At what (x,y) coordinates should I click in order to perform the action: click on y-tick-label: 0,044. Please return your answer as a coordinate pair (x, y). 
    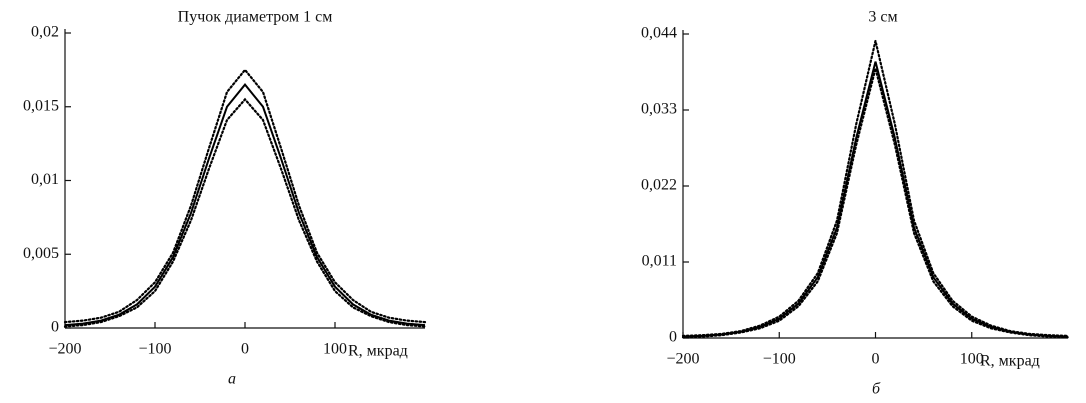
    Looking at the image, I should click on (659, 33).